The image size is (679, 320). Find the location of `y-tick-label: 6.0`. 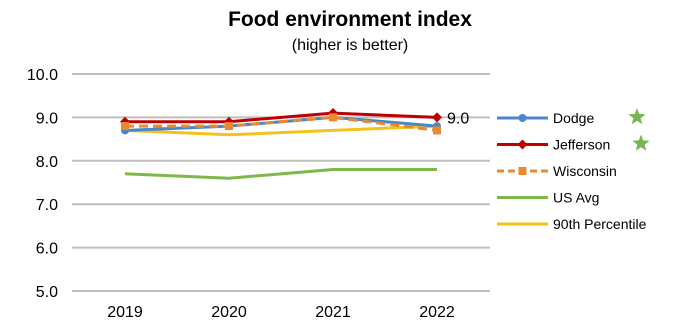

y-tick-label: 6.0 is located at coordinates (47, 249).